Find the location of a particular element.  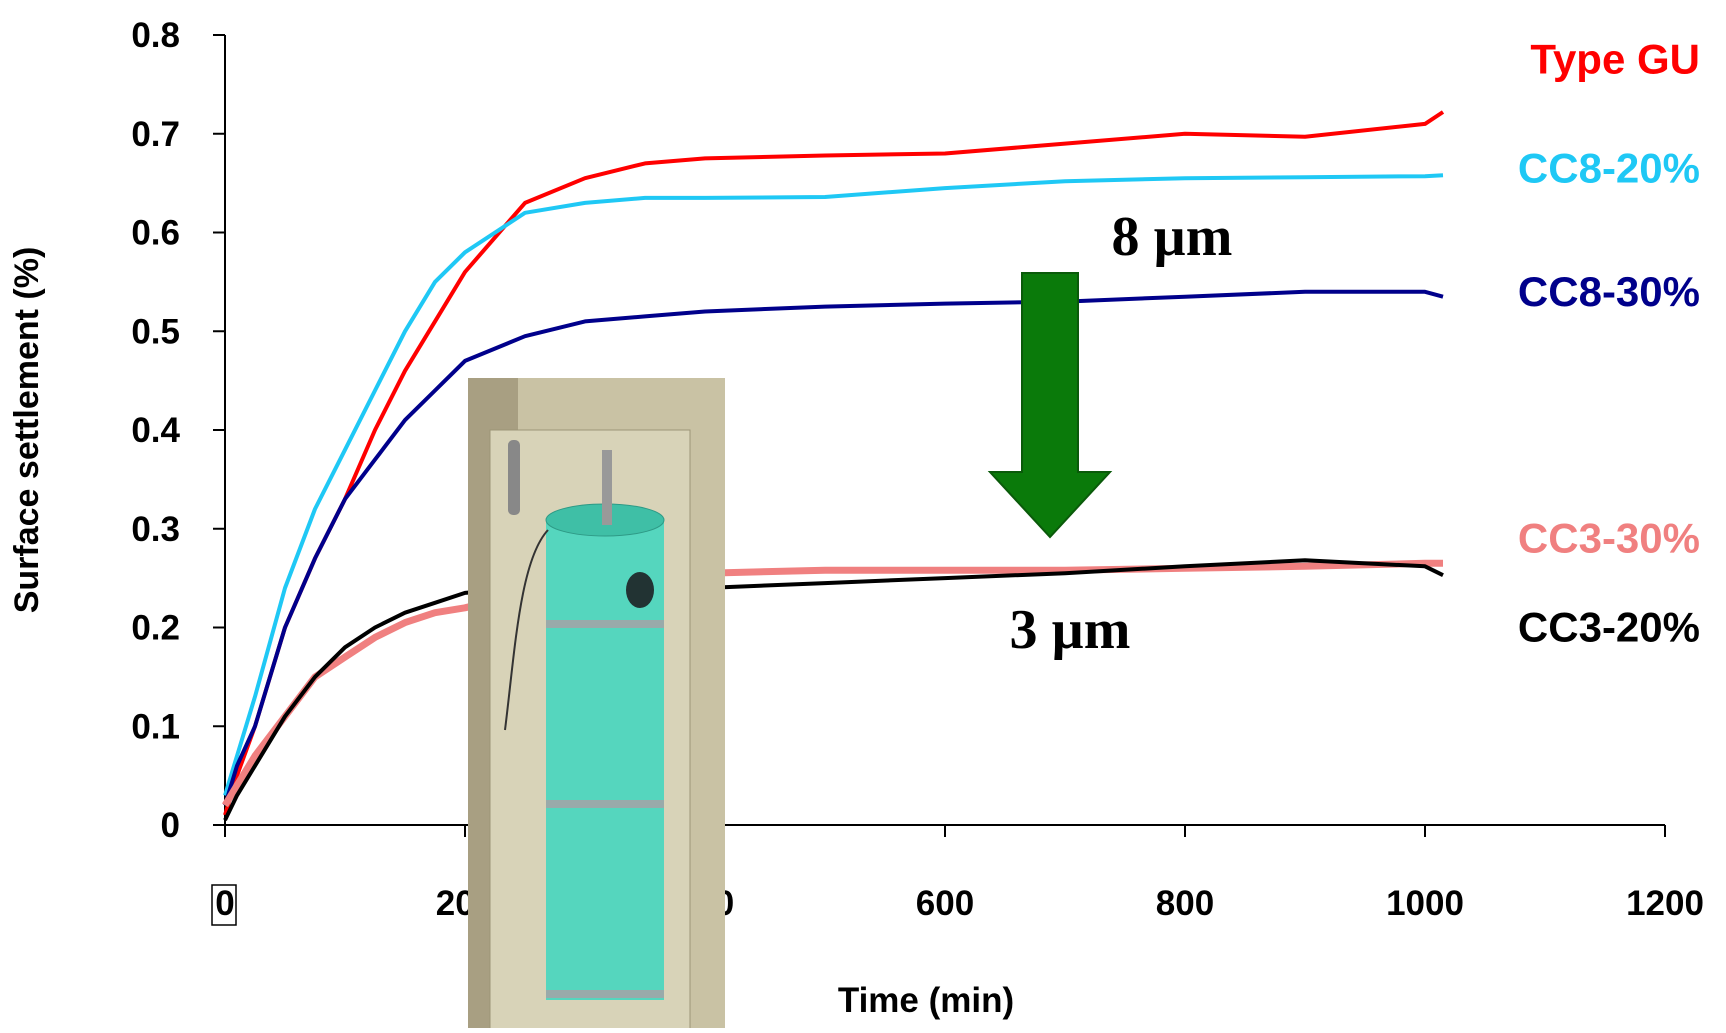

y-axis-title: Surface settlement (%) is located at coordinates (27, 430).